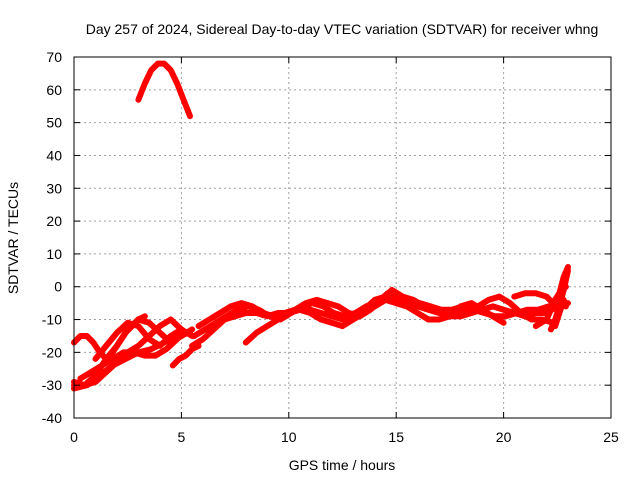 The height and width of the screenshot is (480, 640). Describe the element at coordinates (52, 237) in the screenshot. I see `y-tick-labels: -40 -30 -20 -10 0 10 20 30 40 50 60 70` at that location.